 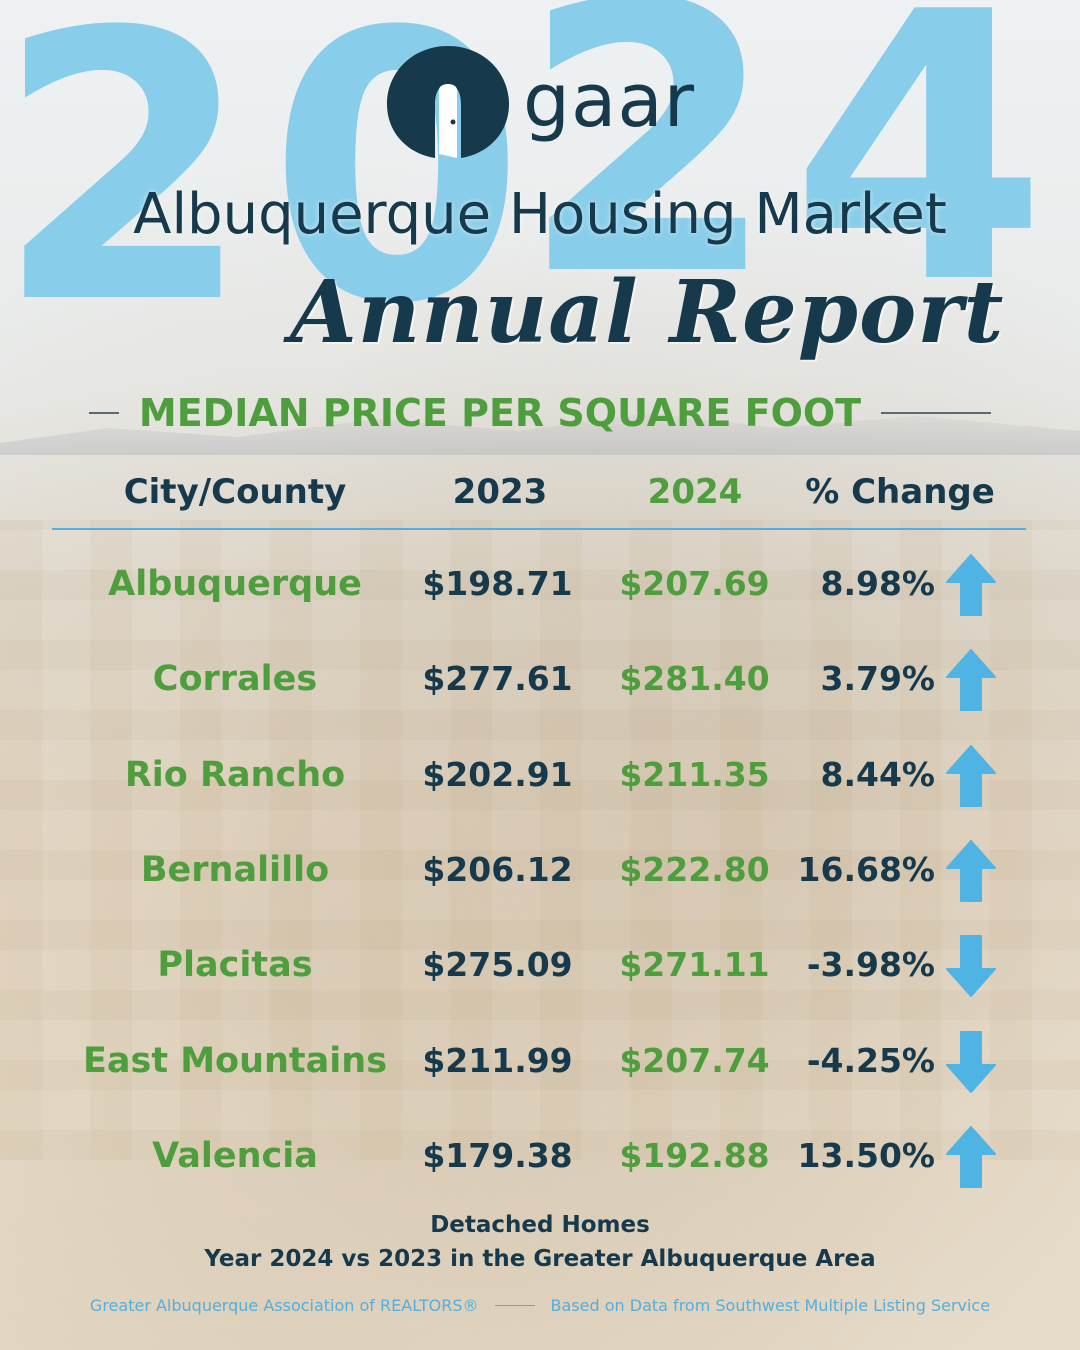 I want to click on table-row: Valencia $179.38 $192.88 13.50%, so click(x=540, y=1156).